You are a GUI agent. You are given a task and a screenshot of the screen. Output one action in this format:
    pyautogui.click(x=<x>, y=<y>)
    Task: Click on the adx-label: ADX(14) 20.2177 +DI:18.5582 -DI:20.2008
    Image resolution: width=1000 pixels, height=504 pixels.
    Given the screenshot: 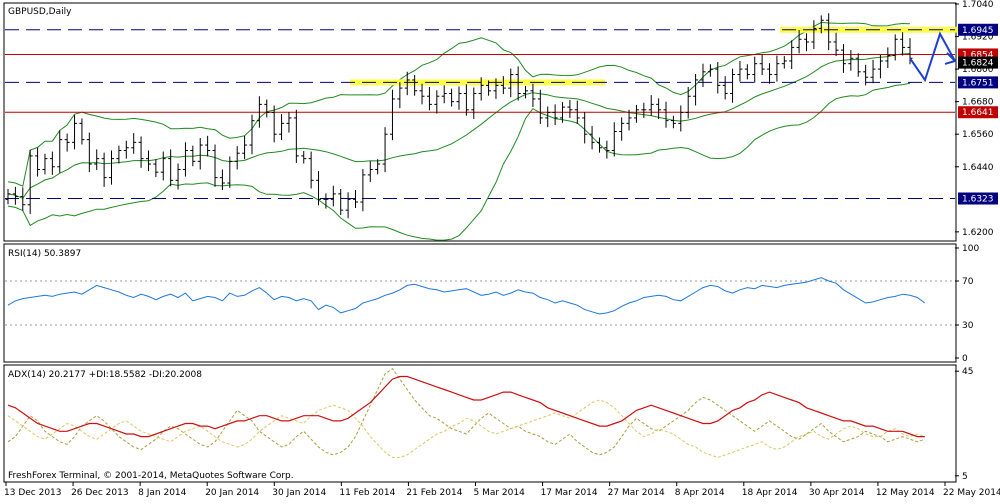 What is the action you would take?
    pyautogui.click(x=105, y=375)
    